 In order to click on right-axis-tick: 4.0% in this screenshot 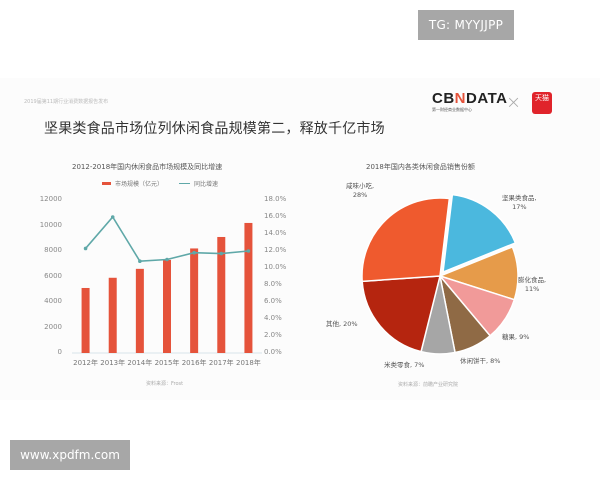, I will do `click(273, 318)`.